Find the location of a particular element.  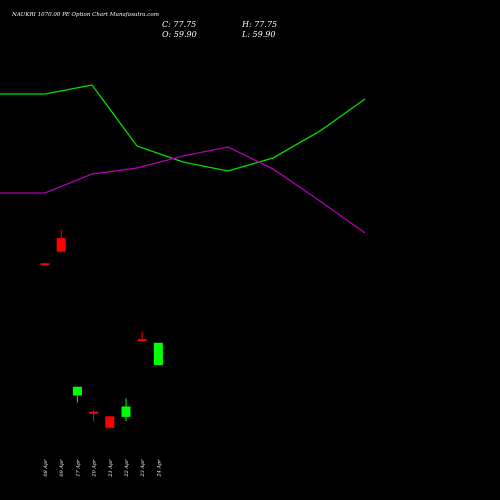

low-value: L: 59.90 is located at coordinates (259, 34).